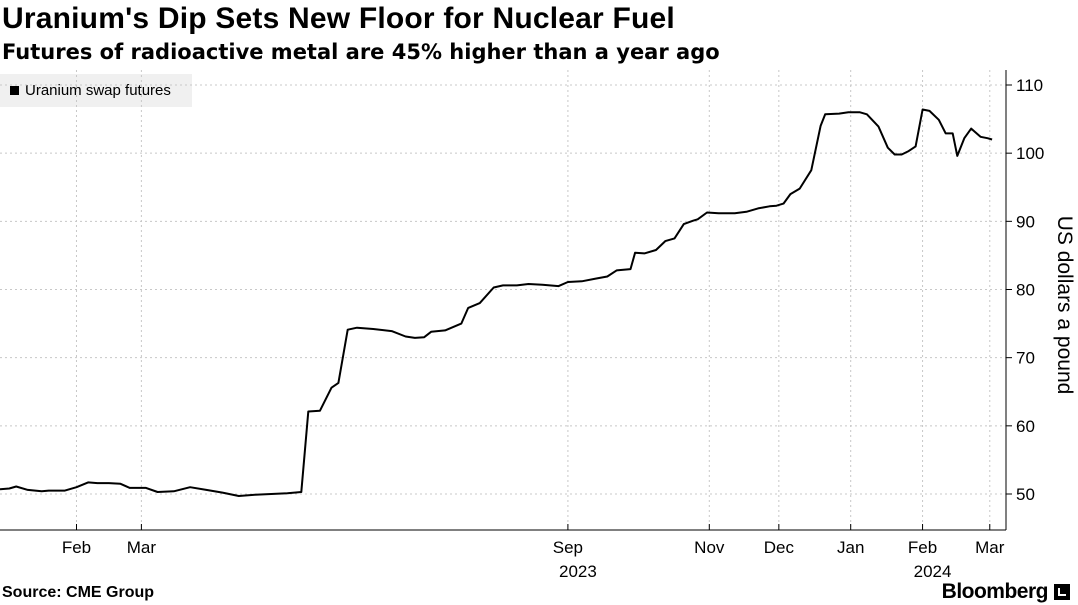  What do you see at coordinates (1062, 592) in the screenshot?
I see `bloomberg-terminal-icon` at bounding box center [1062, 592].